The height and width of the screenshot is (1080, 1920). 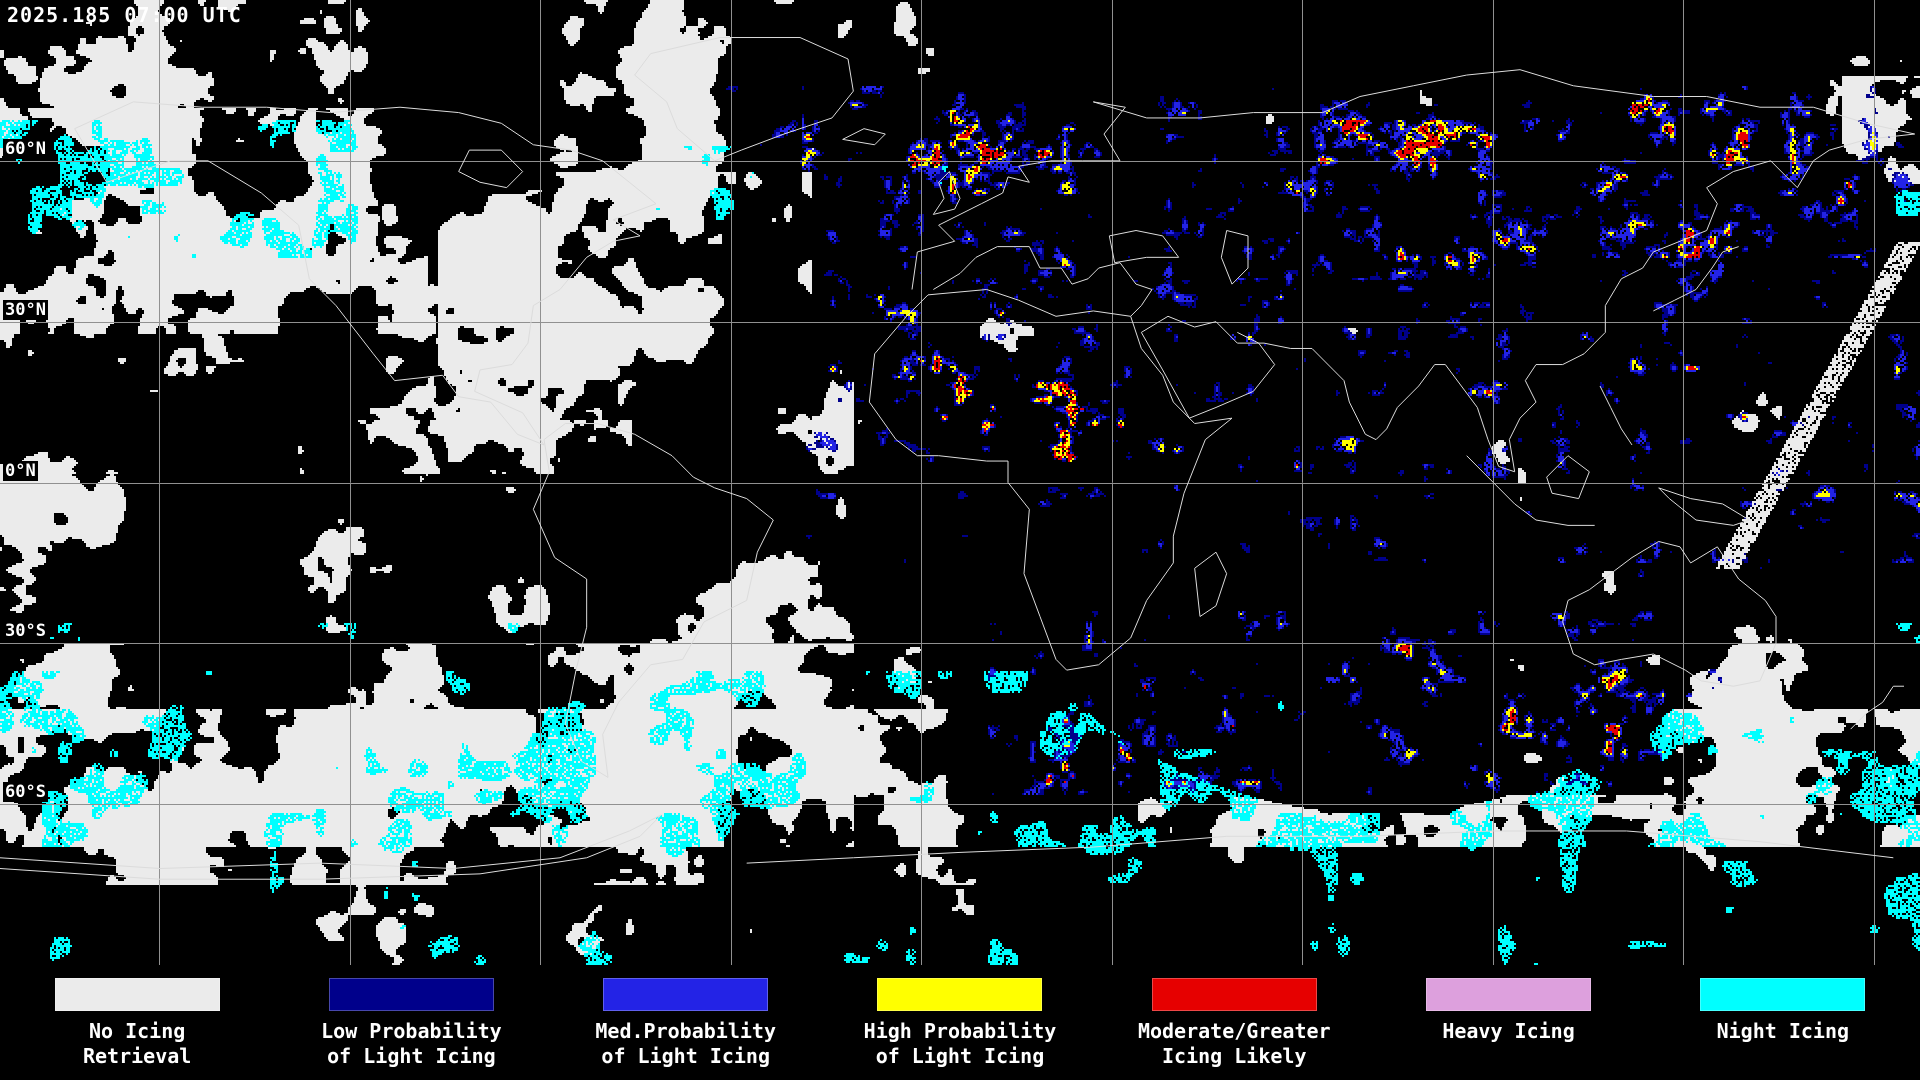 I want to click on latitude-label-0N: 0°N, so click(x=20, y=470).